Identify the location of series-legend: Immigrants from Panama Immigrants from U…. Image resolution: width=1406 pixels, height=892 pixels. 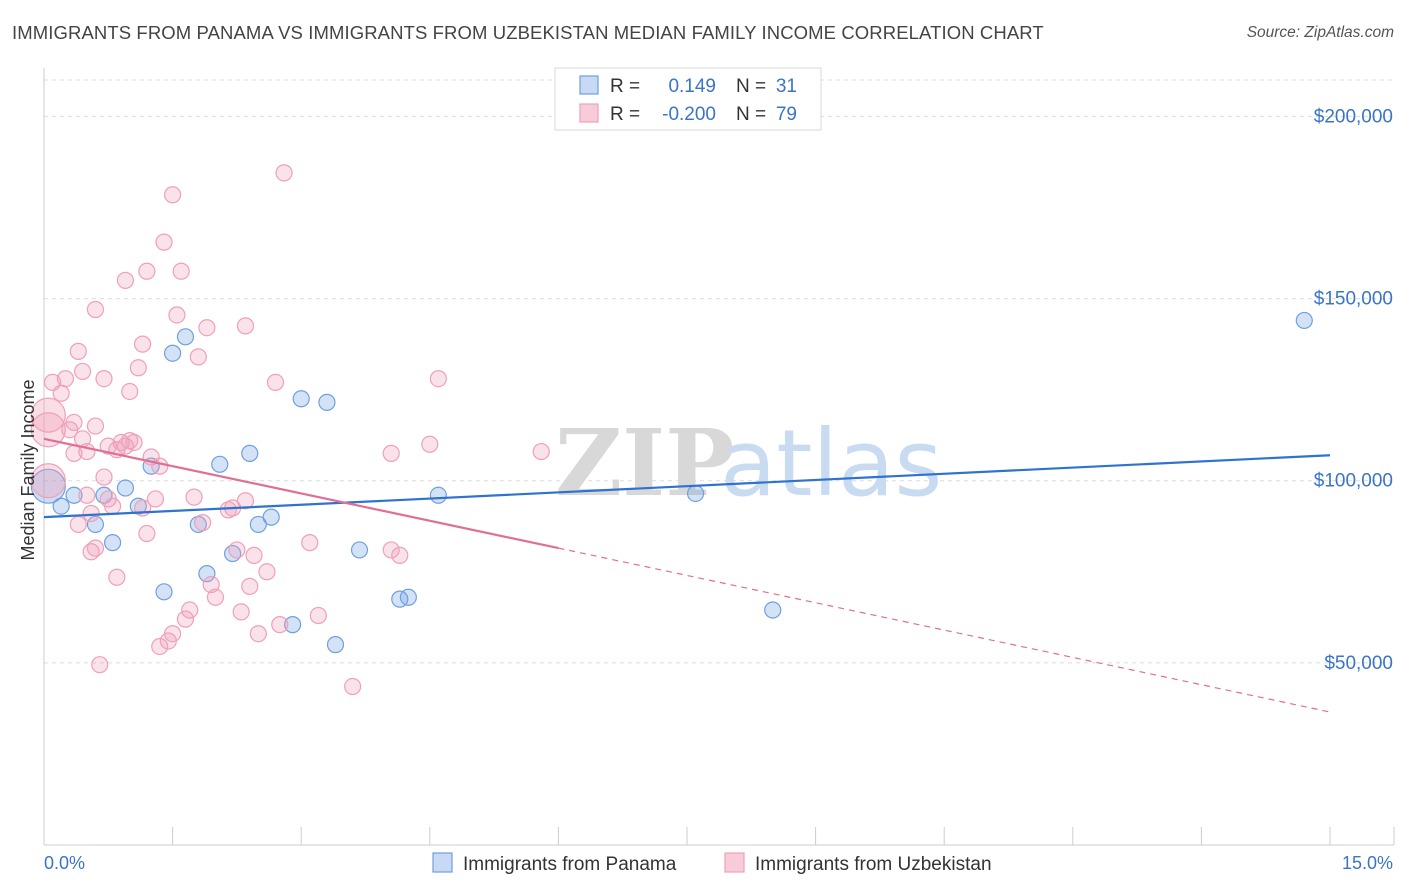
(712, 863).